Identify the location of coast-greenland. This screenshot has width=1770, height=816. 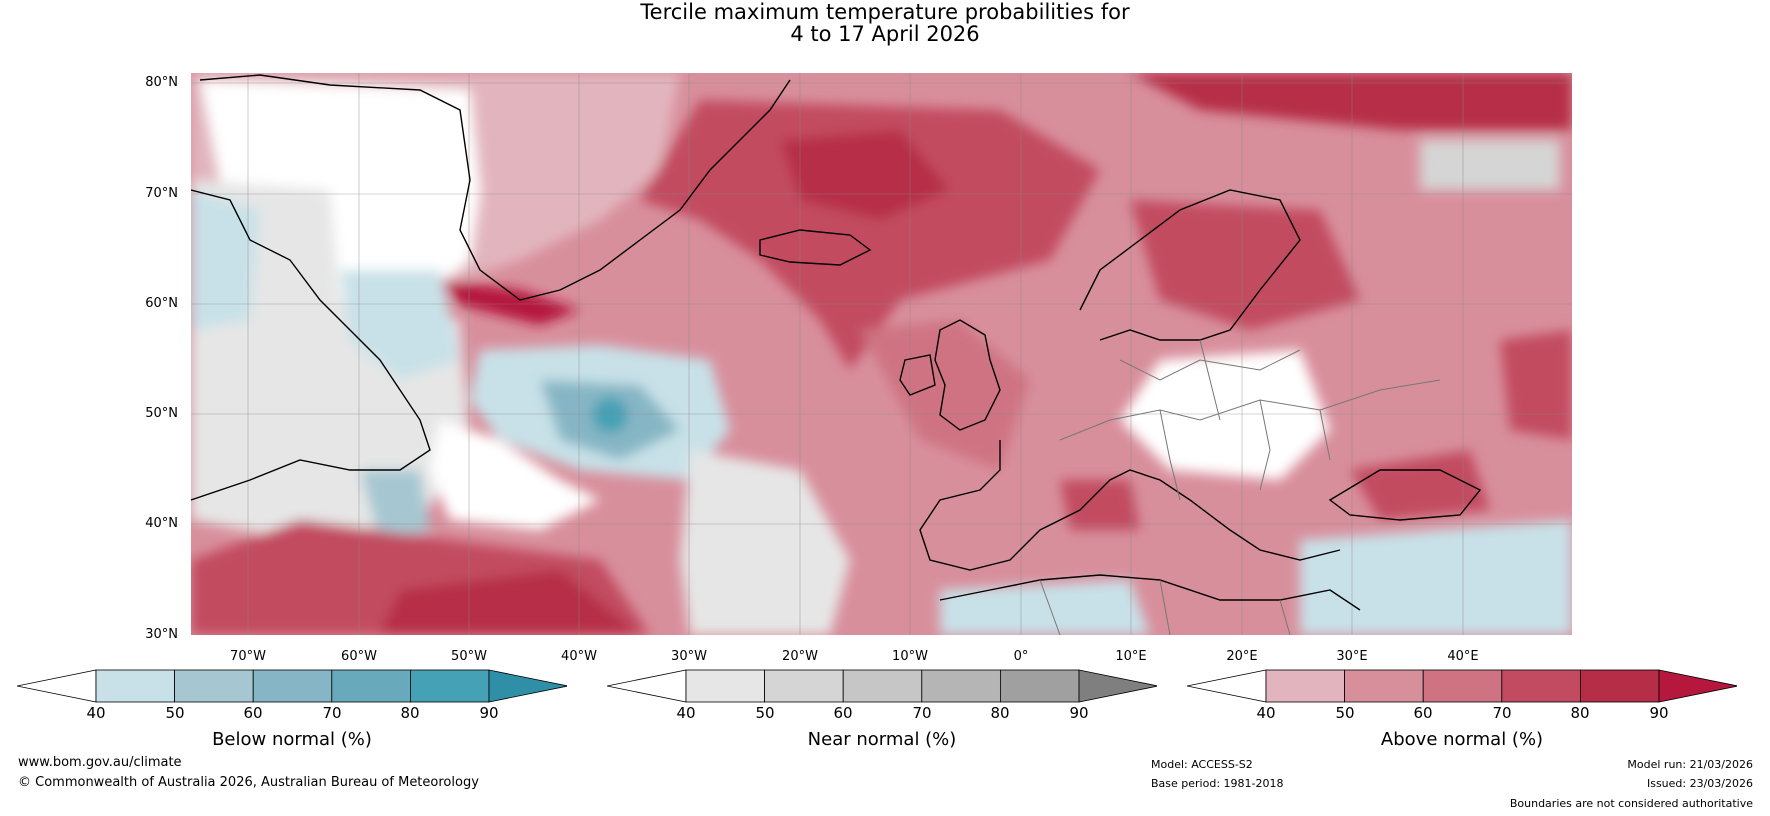
(495, 187).